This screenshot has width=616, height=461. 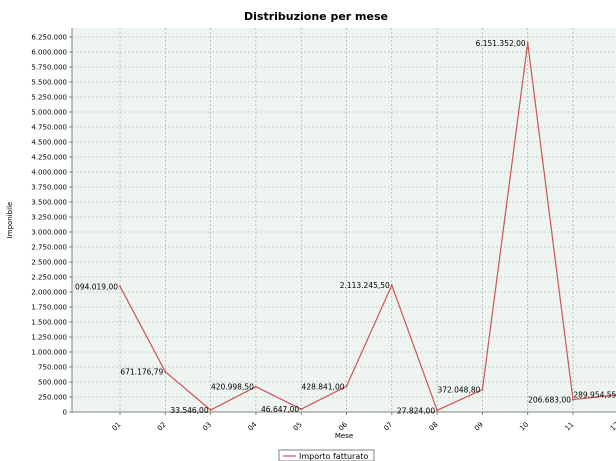 What do you see at coordinates (479, 427) in the screenshot?
I see `x-tick-label: 09` at bounding box center [479, 427].